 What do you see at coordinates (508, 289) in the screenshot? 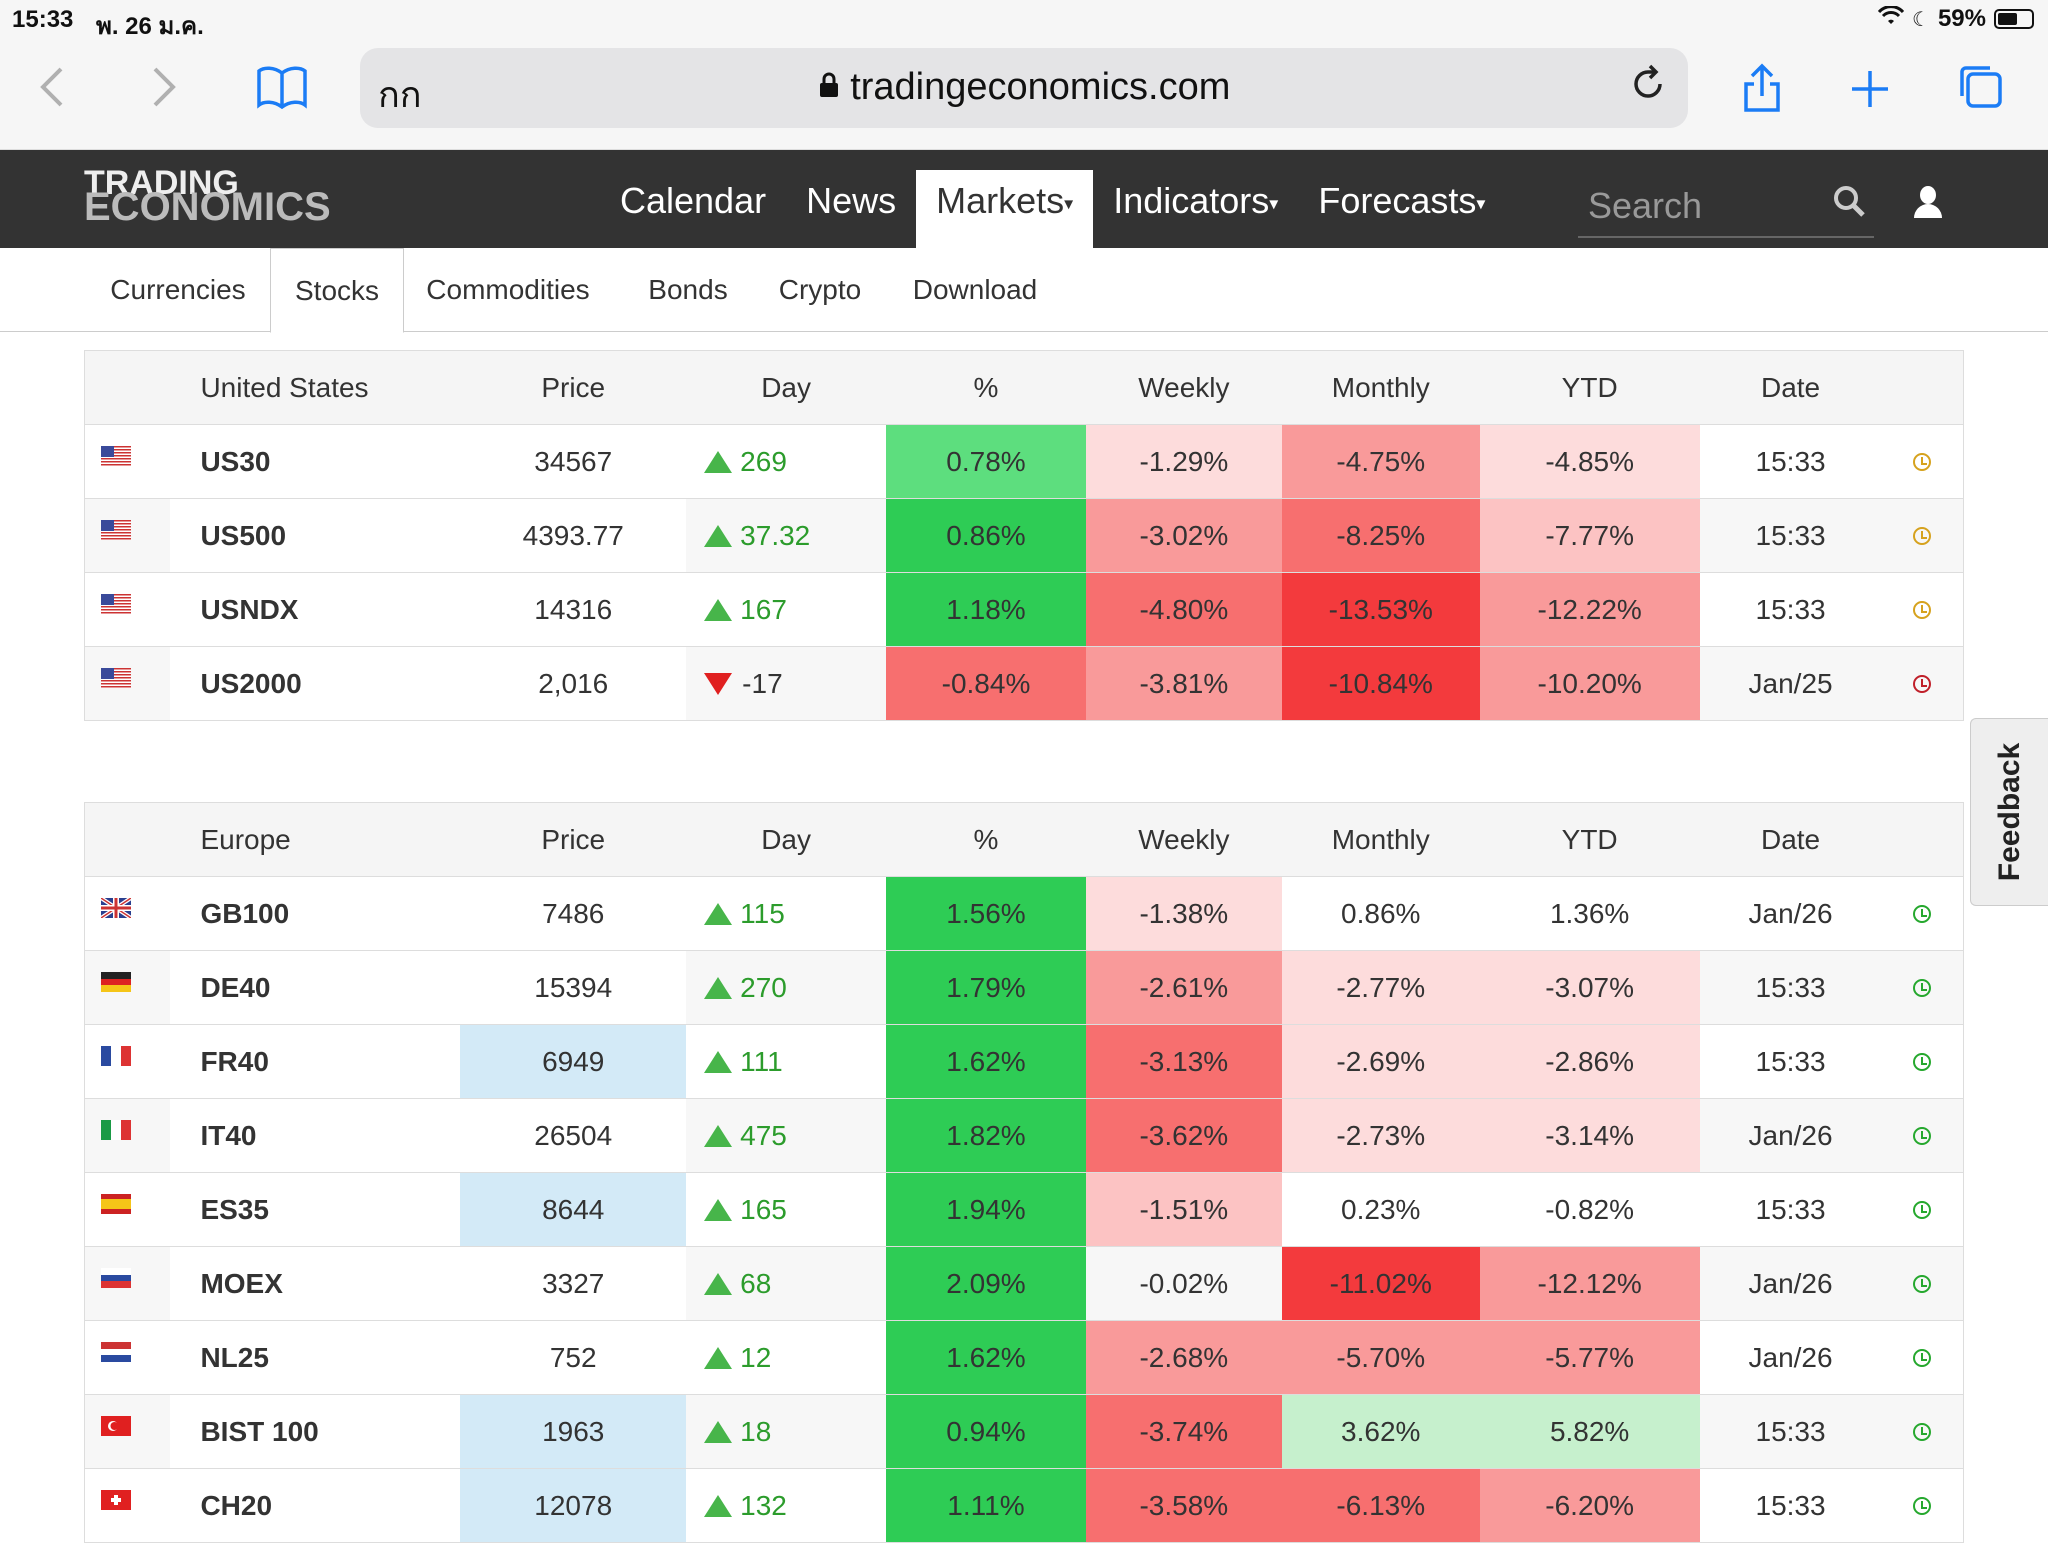
I see `tab-commodities: Commodities` at bounding box center [508, 289].